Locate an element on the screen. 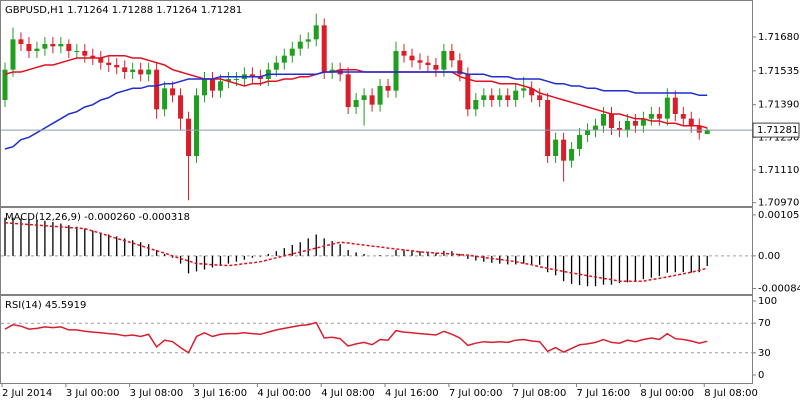 The image size is (800, 404). x-tick-label: 7 Jul 16:00 is located at coordinates (604, 393).